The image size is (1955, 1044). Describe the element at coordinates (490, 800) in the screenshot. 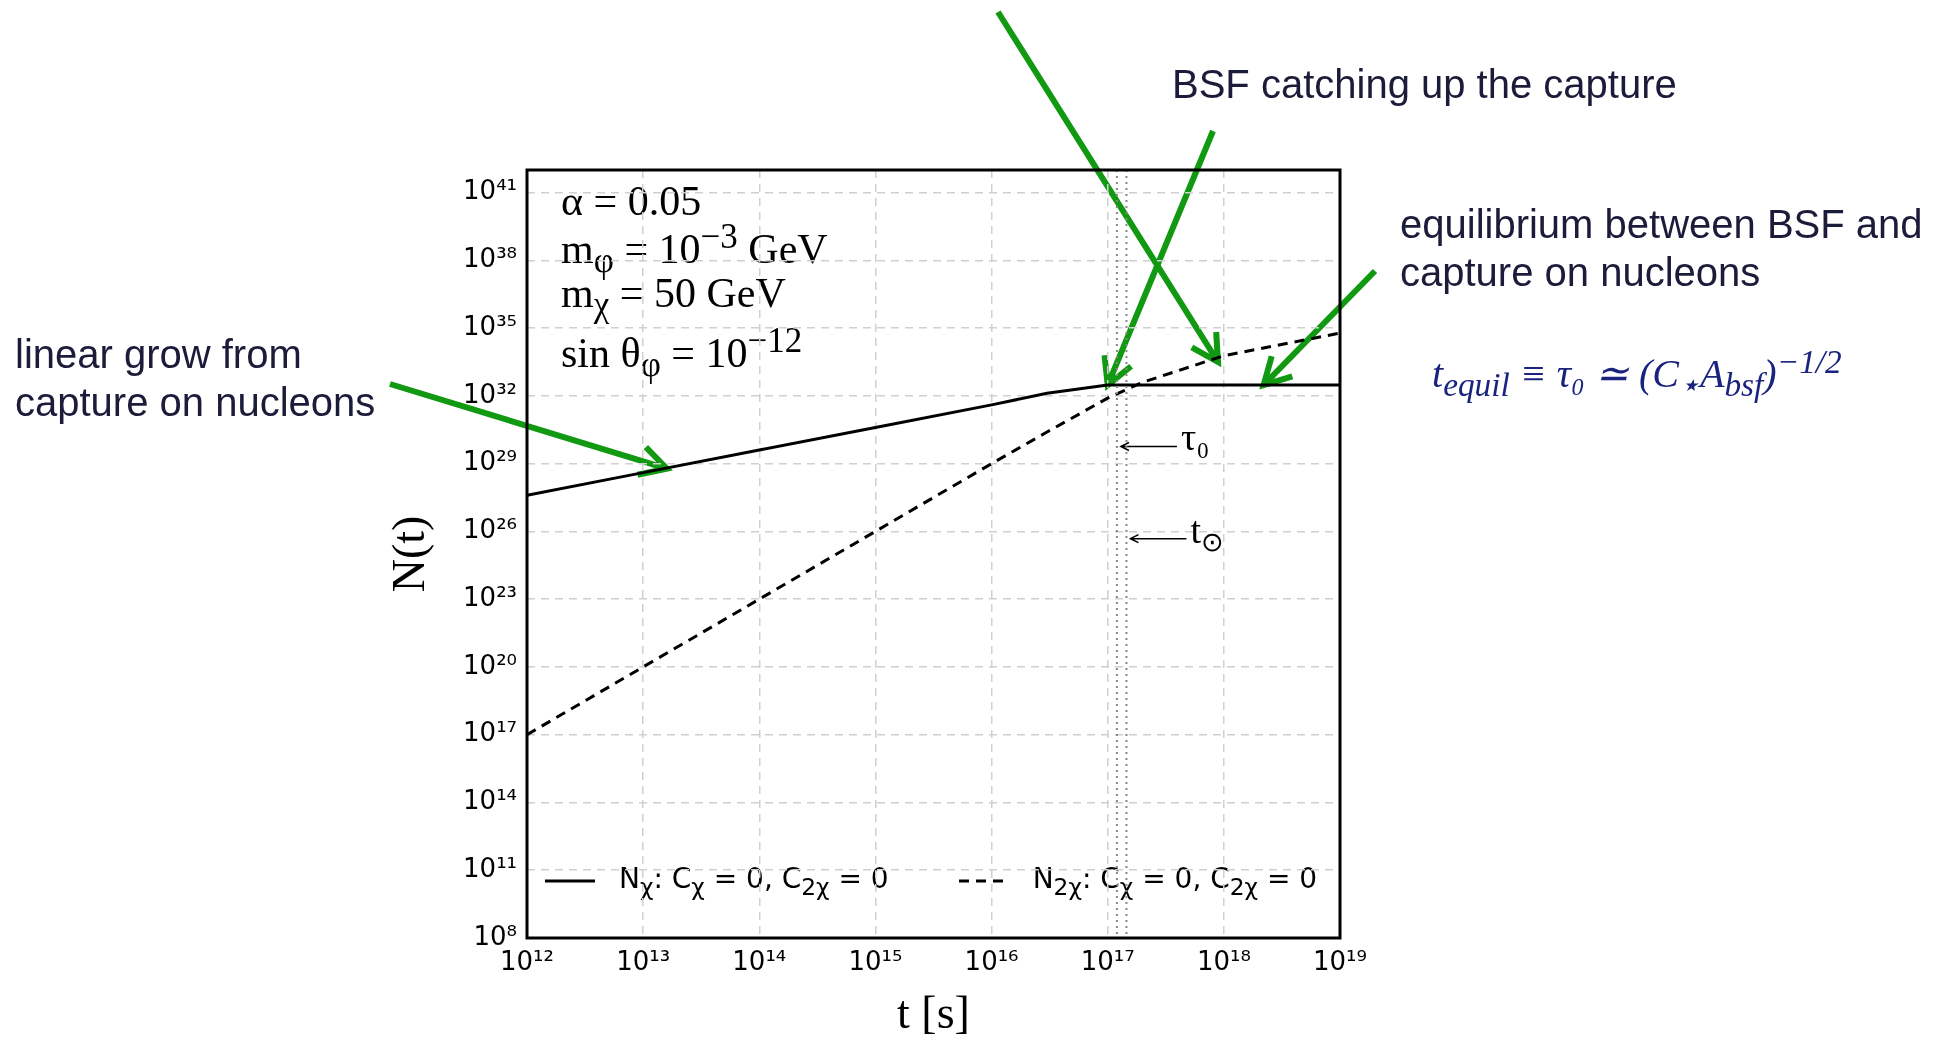

I see `y-tick-label: 10¹⁴` at that location.